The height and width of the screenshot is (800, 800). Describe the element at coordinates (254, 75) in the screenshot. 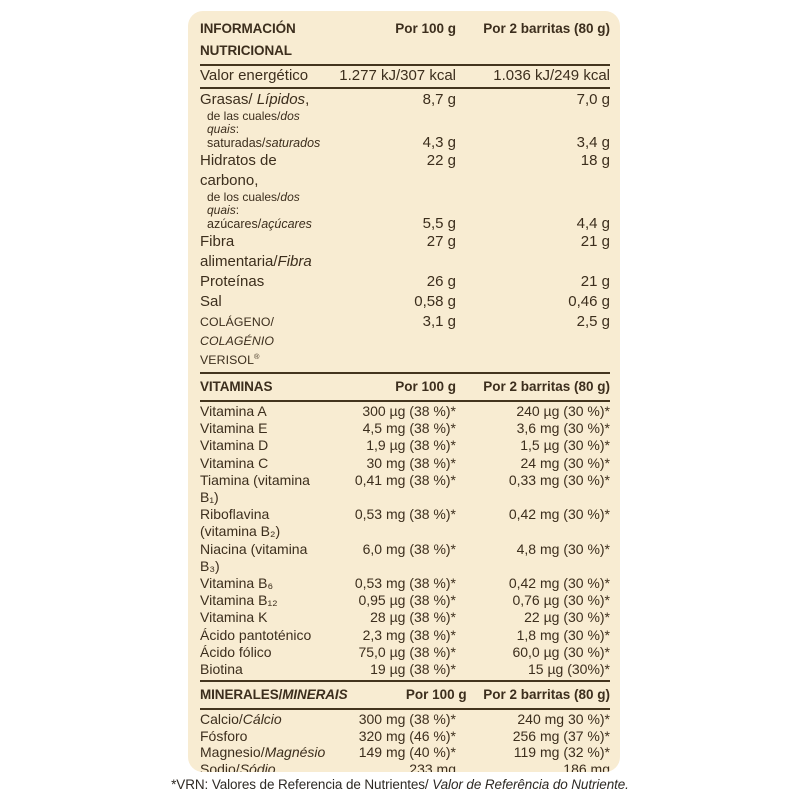

I see `text-segment: Valor energético` at that location.